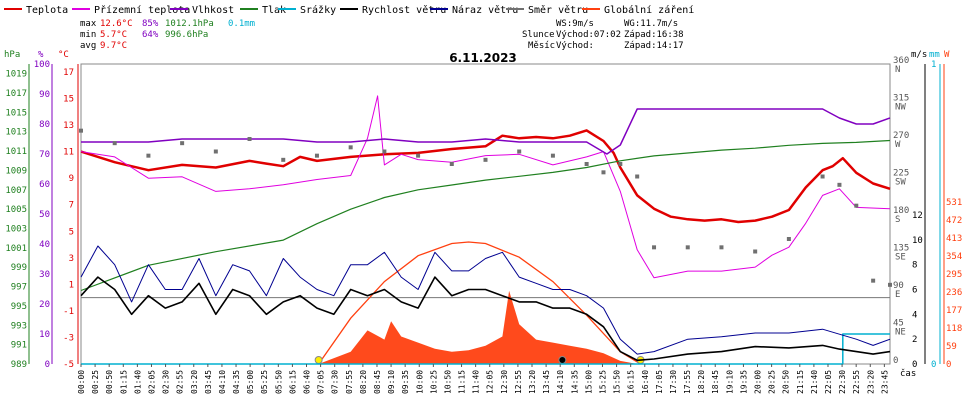 The width and height of the screenshot is (966, 400). Describe the element at coordinates (654, 35) in the screenshot. I see `sun-set: Západ:16:38` at that location.